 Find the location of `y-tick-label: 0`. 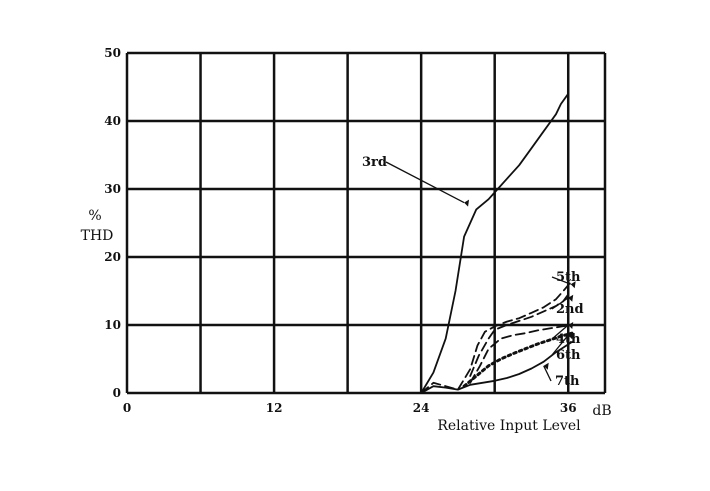

y-tick-label: 0 is located at coordinates (117, 393).